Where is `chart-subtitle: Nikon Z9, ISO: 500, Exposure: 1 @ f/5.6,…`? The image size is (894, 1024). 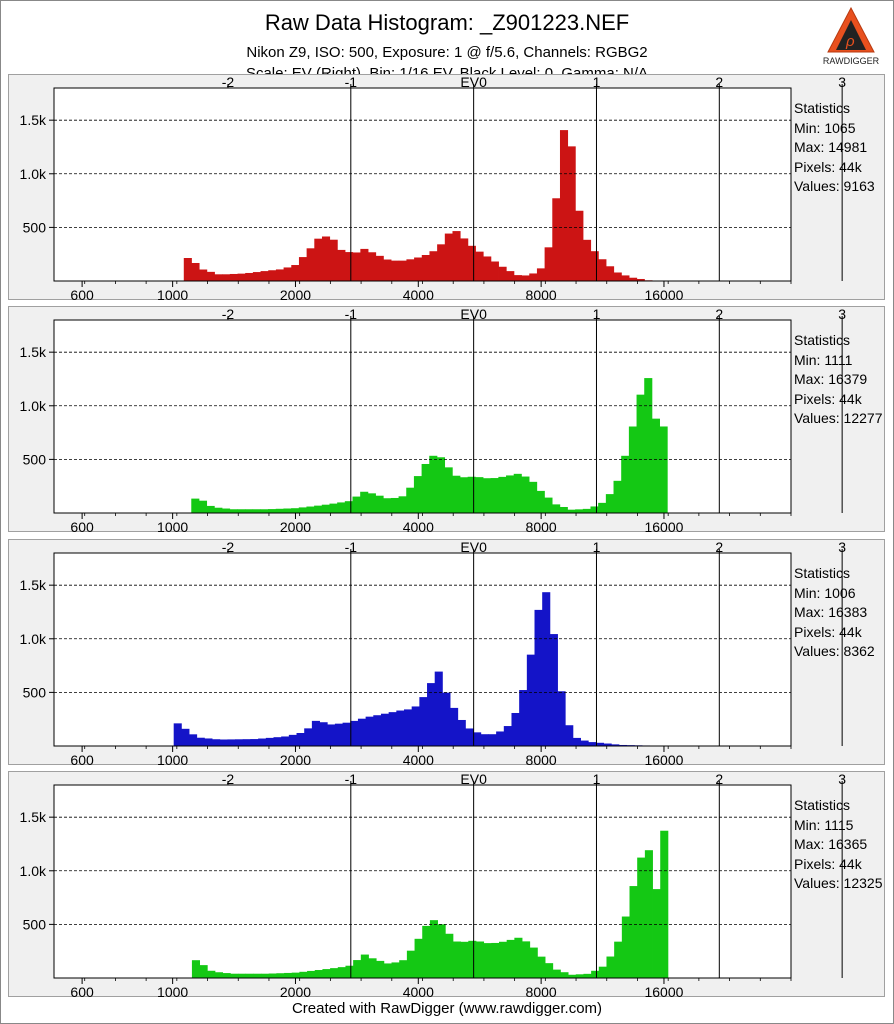
chart-subtitle: Nikon Z9, ISO: 500, Exposure: 1 @ f/5.6,… is located at coordinates (447, 52).